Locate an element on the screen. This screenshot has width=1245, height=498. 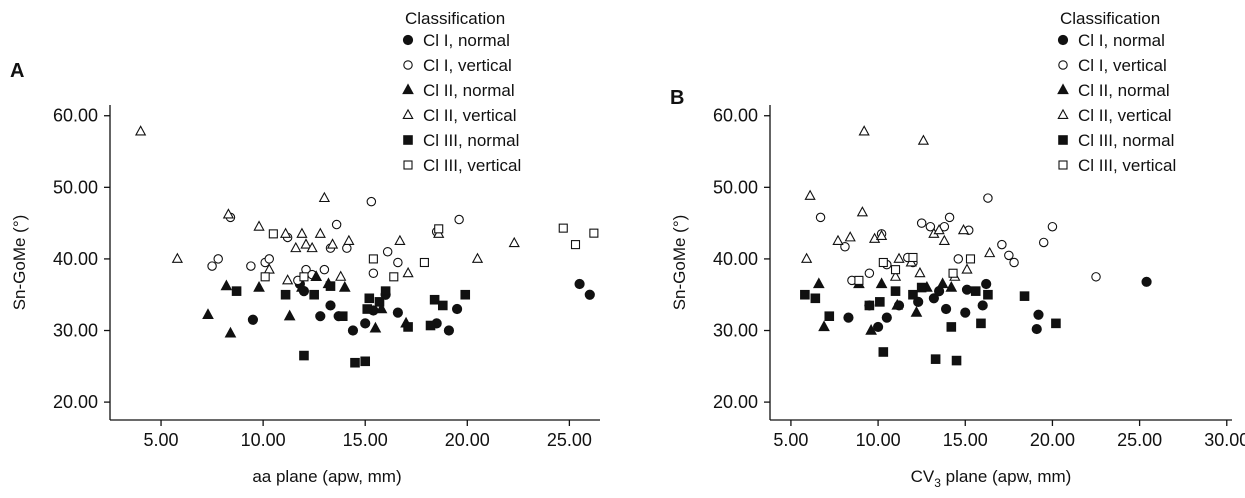
legend-label: Cl III, normal is located at coordinates (471, 140).